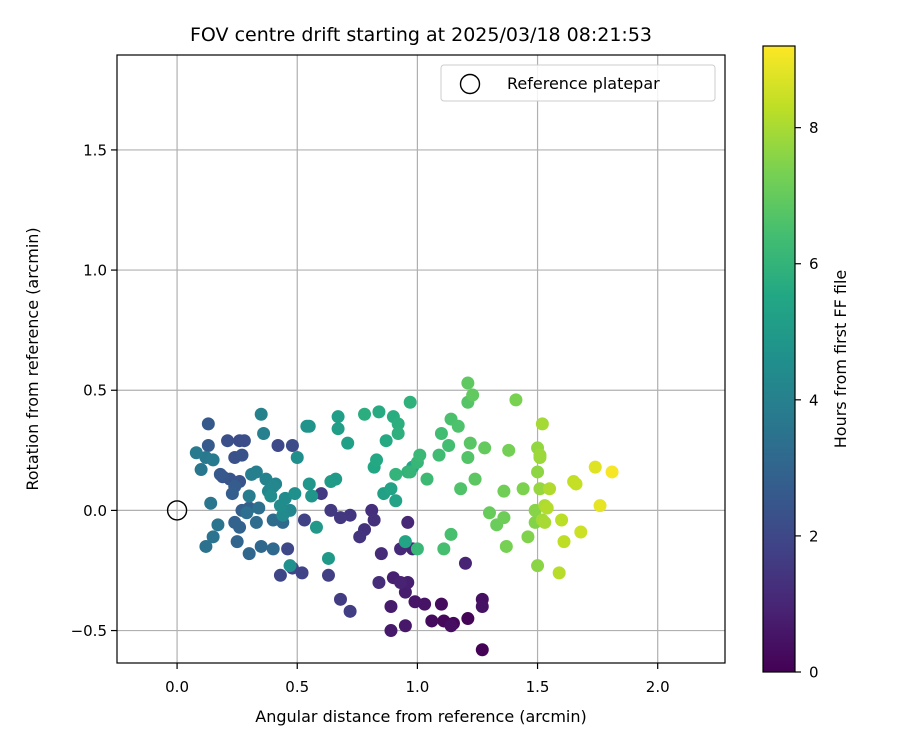 Image resolution: width=900 pixels, height=750 pixels. I want to click on legend-box, so click(578, 83).